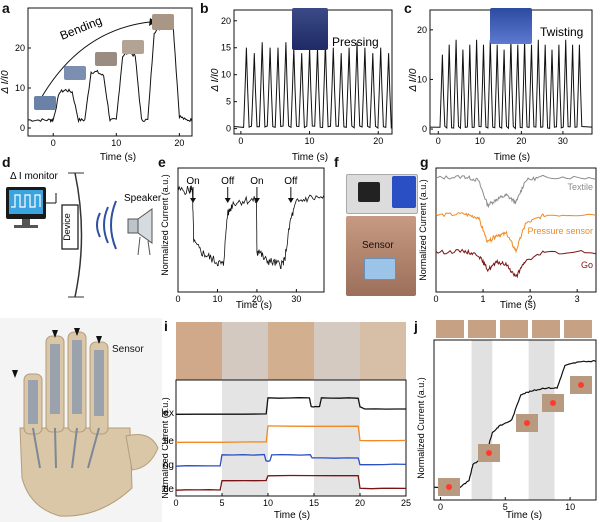 The image size is (600, 522). I want to click on chart-c-photo, so click(511, 26).